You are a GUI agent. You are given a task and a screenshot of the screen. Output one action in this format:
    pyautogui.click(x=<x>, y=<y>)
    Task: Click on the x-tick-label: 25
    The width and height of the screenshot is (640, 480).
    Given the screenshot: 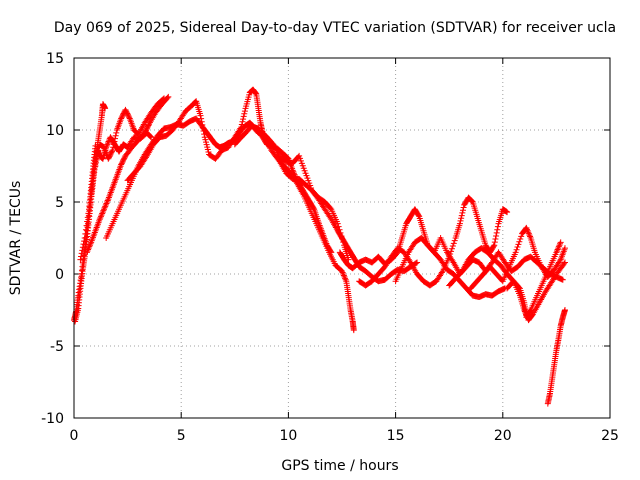 What is the action you would take?
    pyautogui.click(x=610, y=436)
    